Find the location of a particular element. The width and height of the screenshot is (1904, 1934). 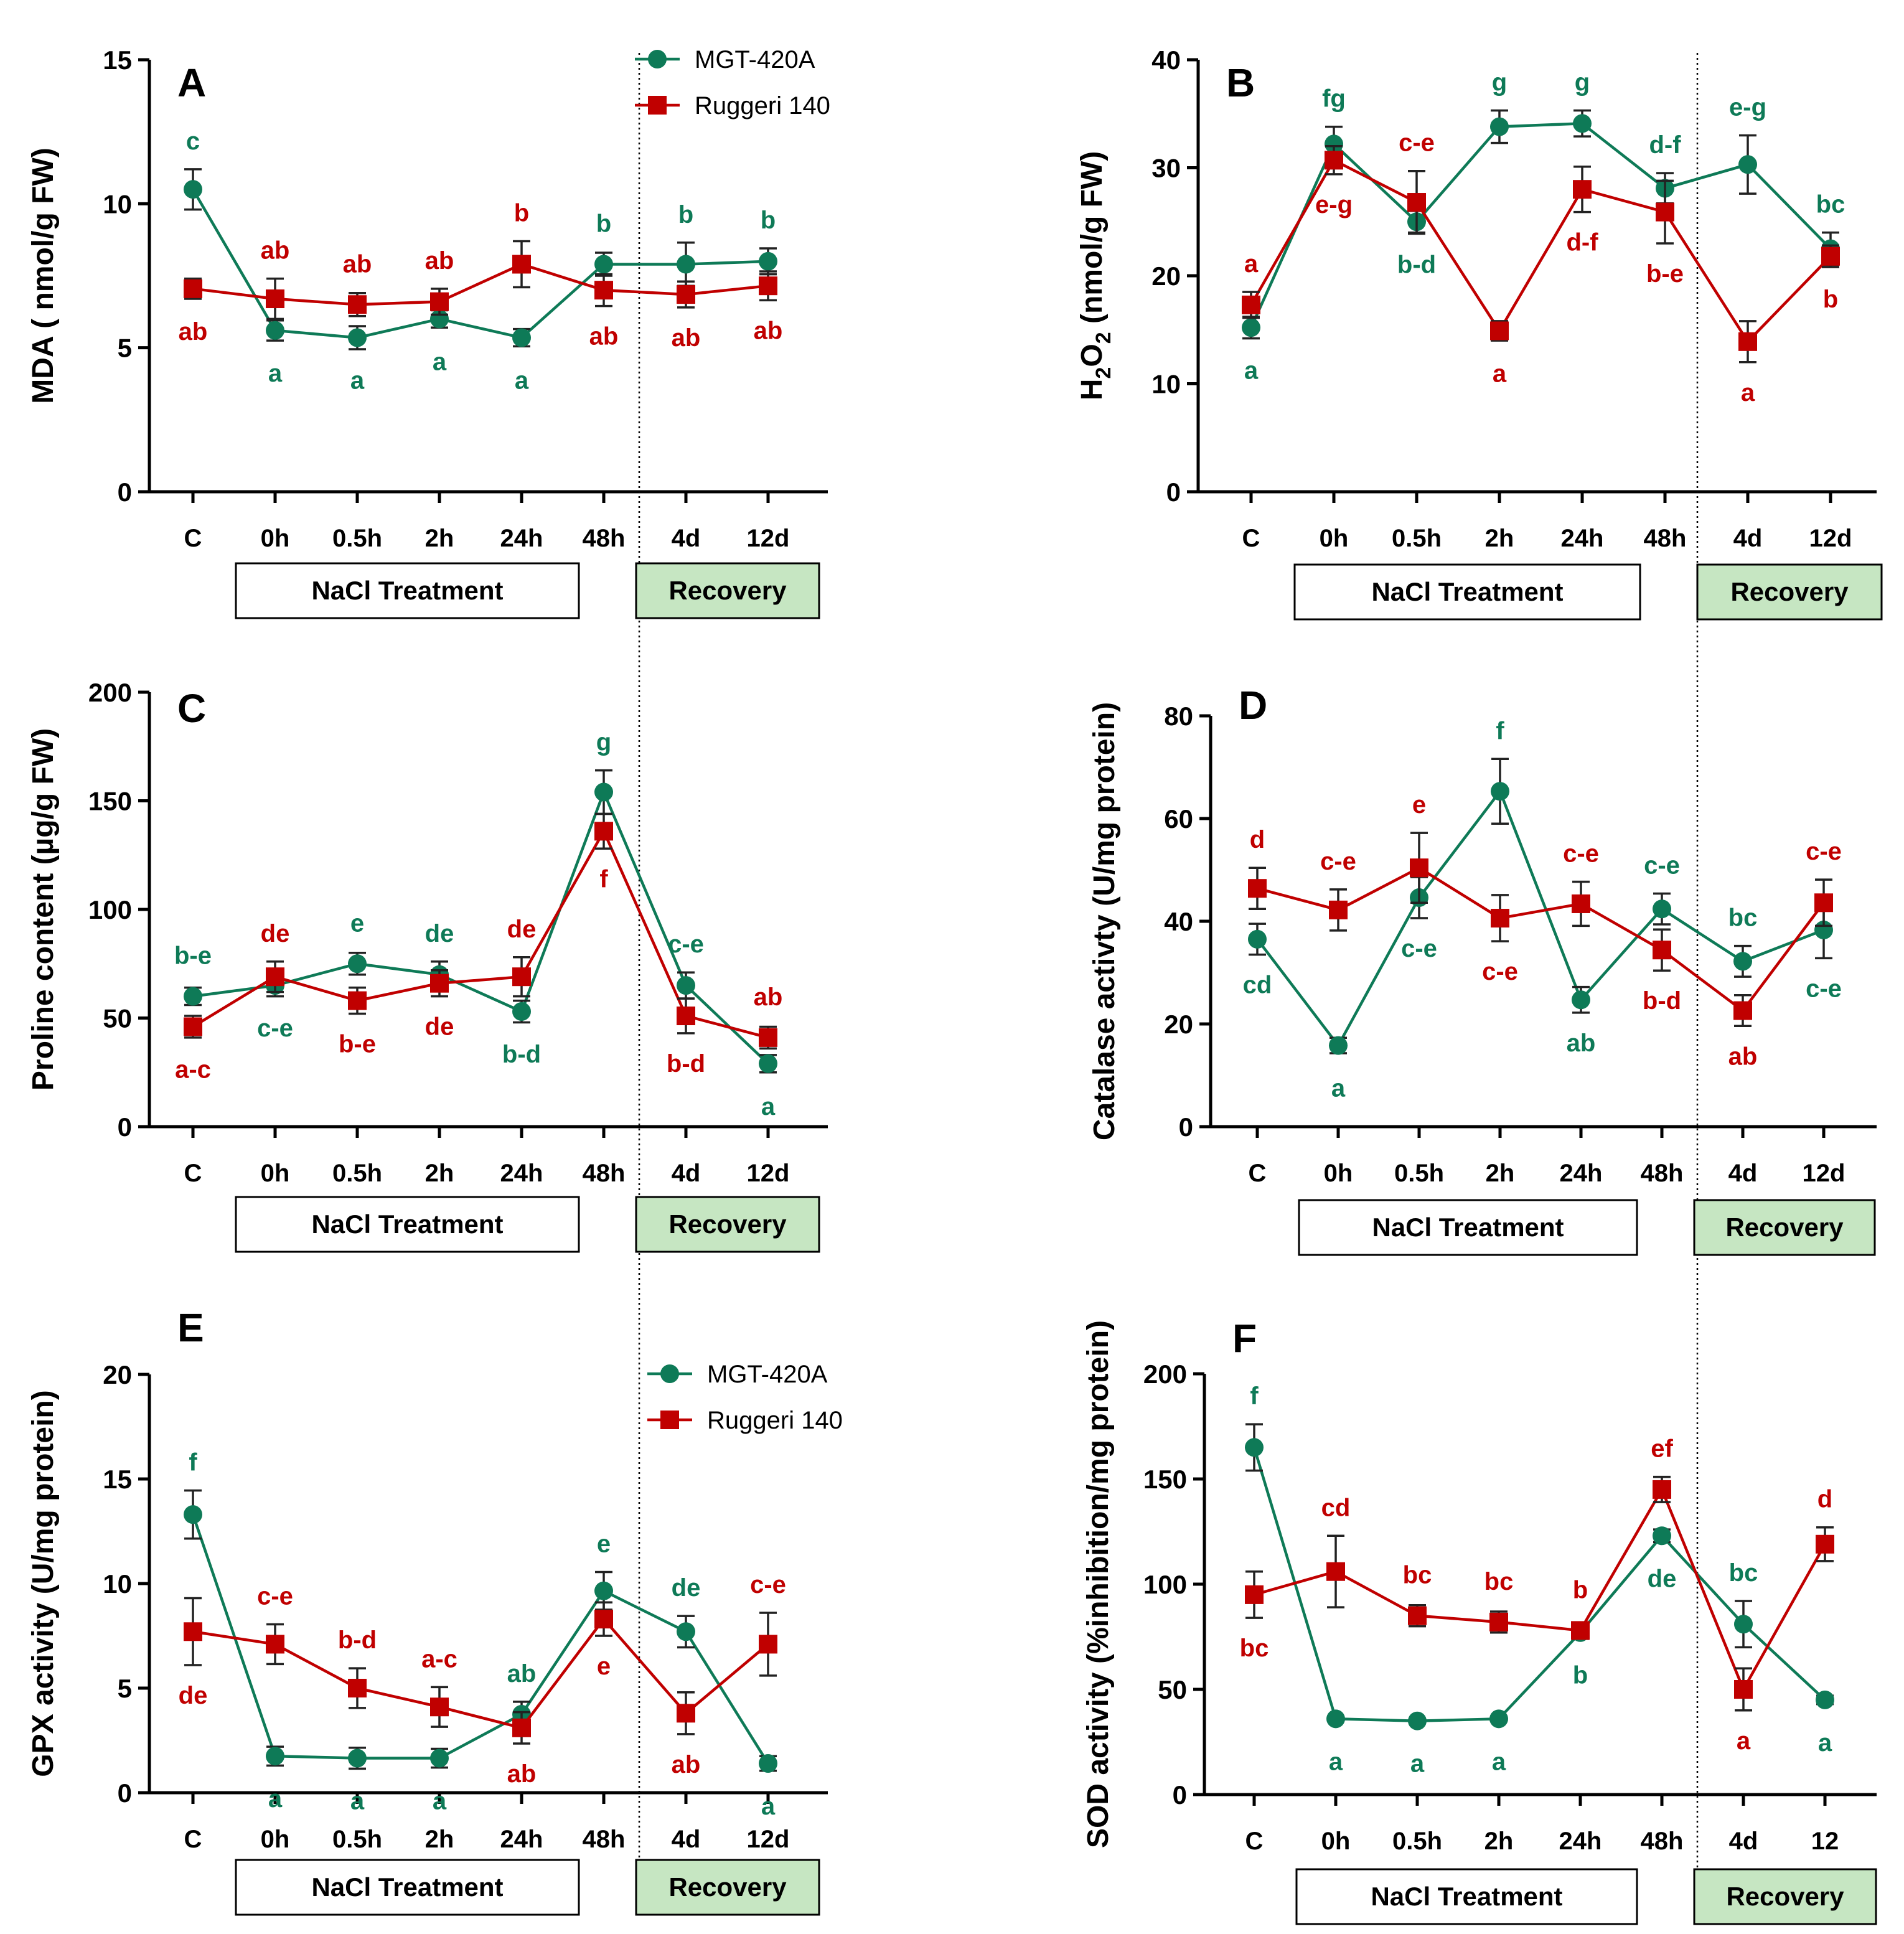

treatment-box is located at coordinates (1466, 1896).